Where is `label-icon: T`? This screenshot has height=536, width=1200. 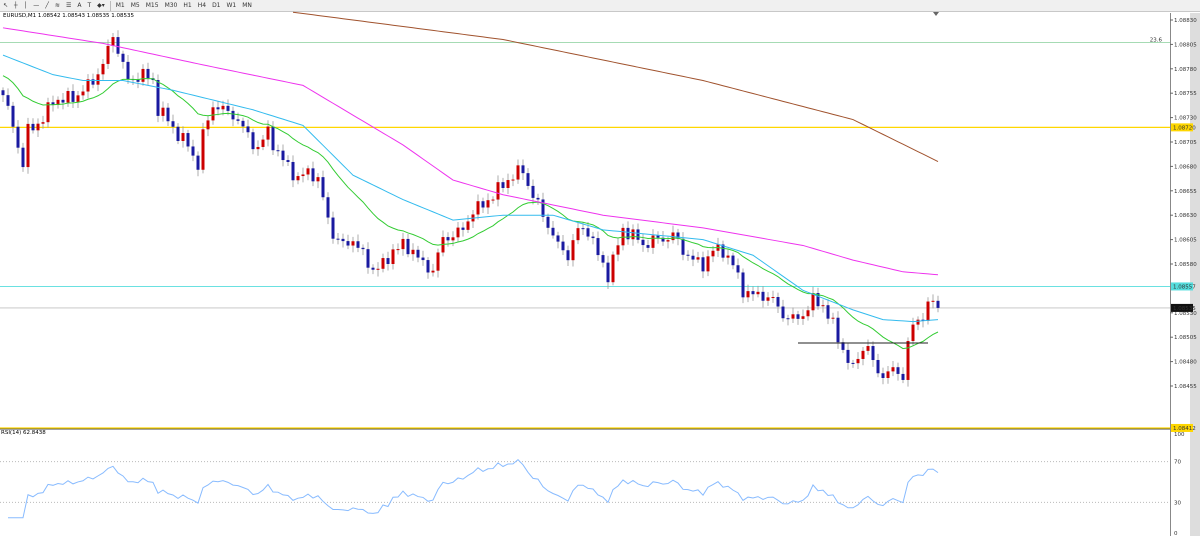
label-icon: T is located at coordinates (89, 5).